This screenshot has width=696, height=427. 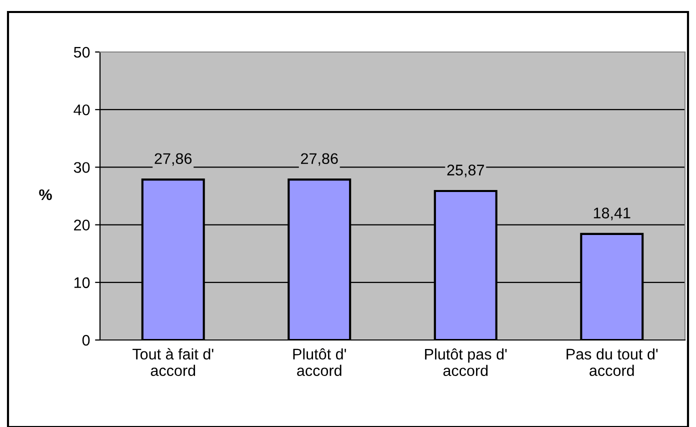 What do you see at coordinates (82, 52) in the screenshot?
I see `y-tick-label: 50` at bounding box center [82, 52].